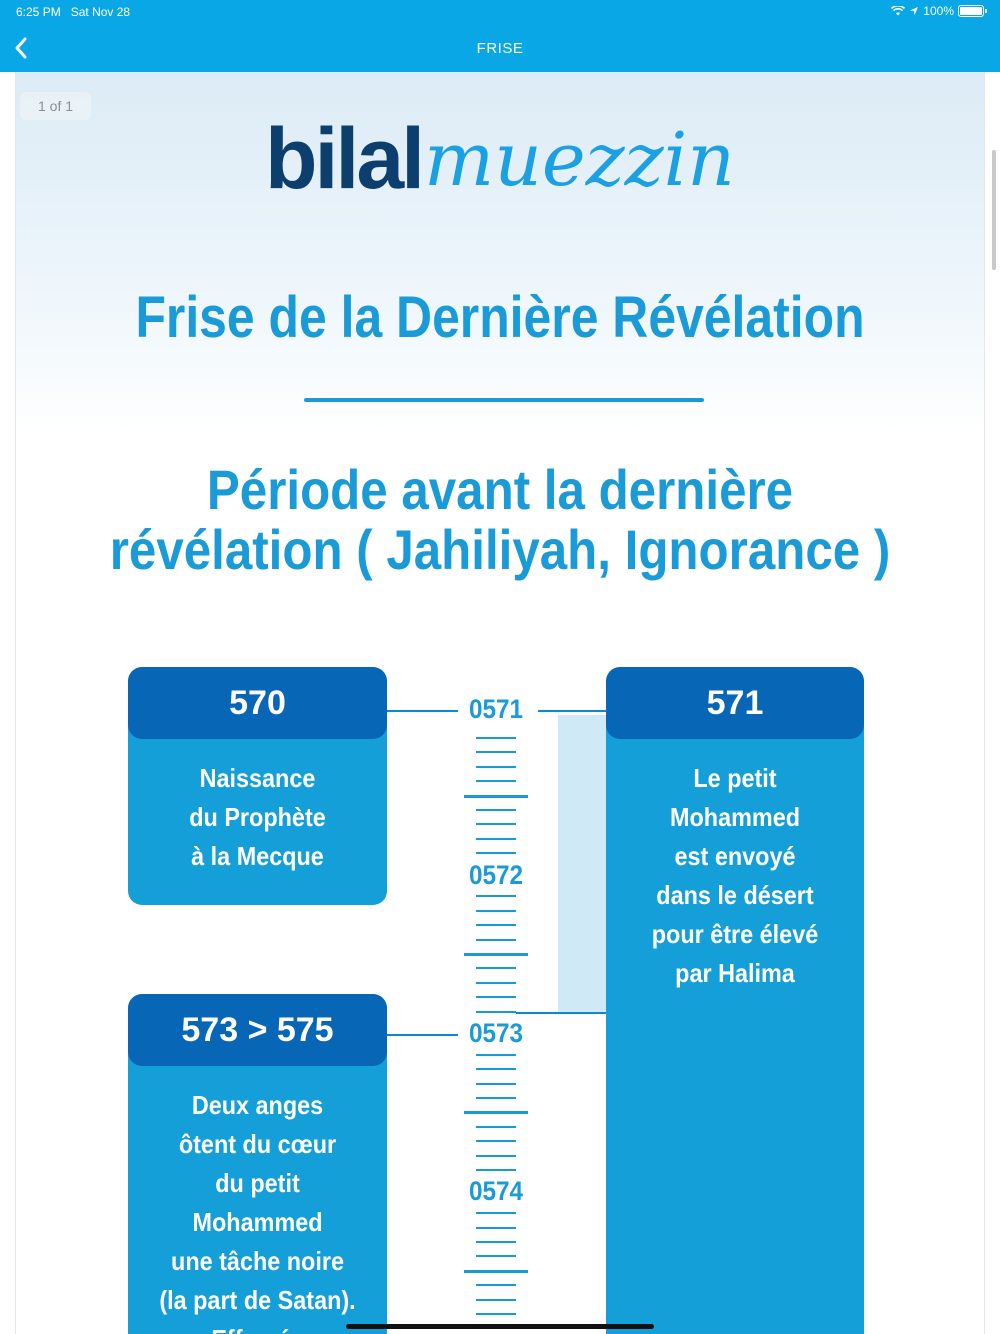 The image size is (1000, 1334). I want to click on event-year: 573 > 575, so click(257, 1030).